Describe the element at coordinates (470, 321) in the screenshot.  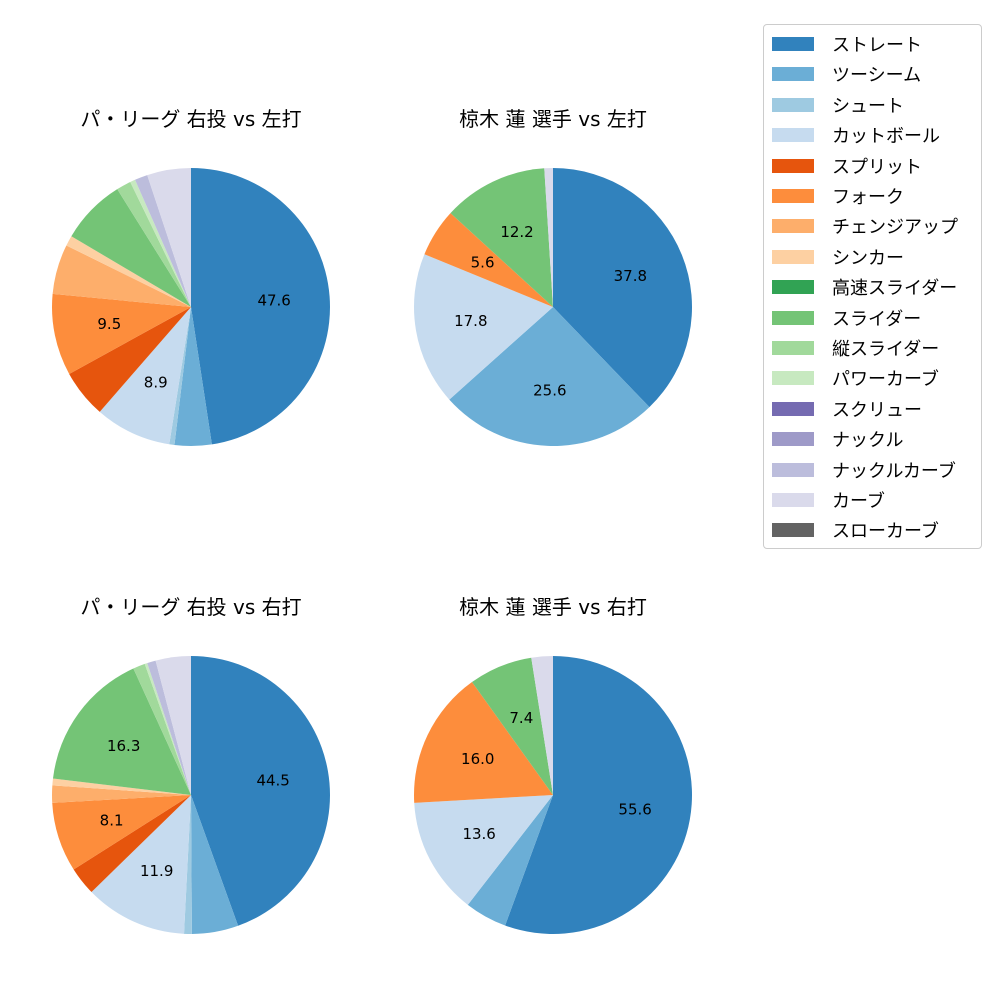
I see `slice-value-label: 17.8` at that location.